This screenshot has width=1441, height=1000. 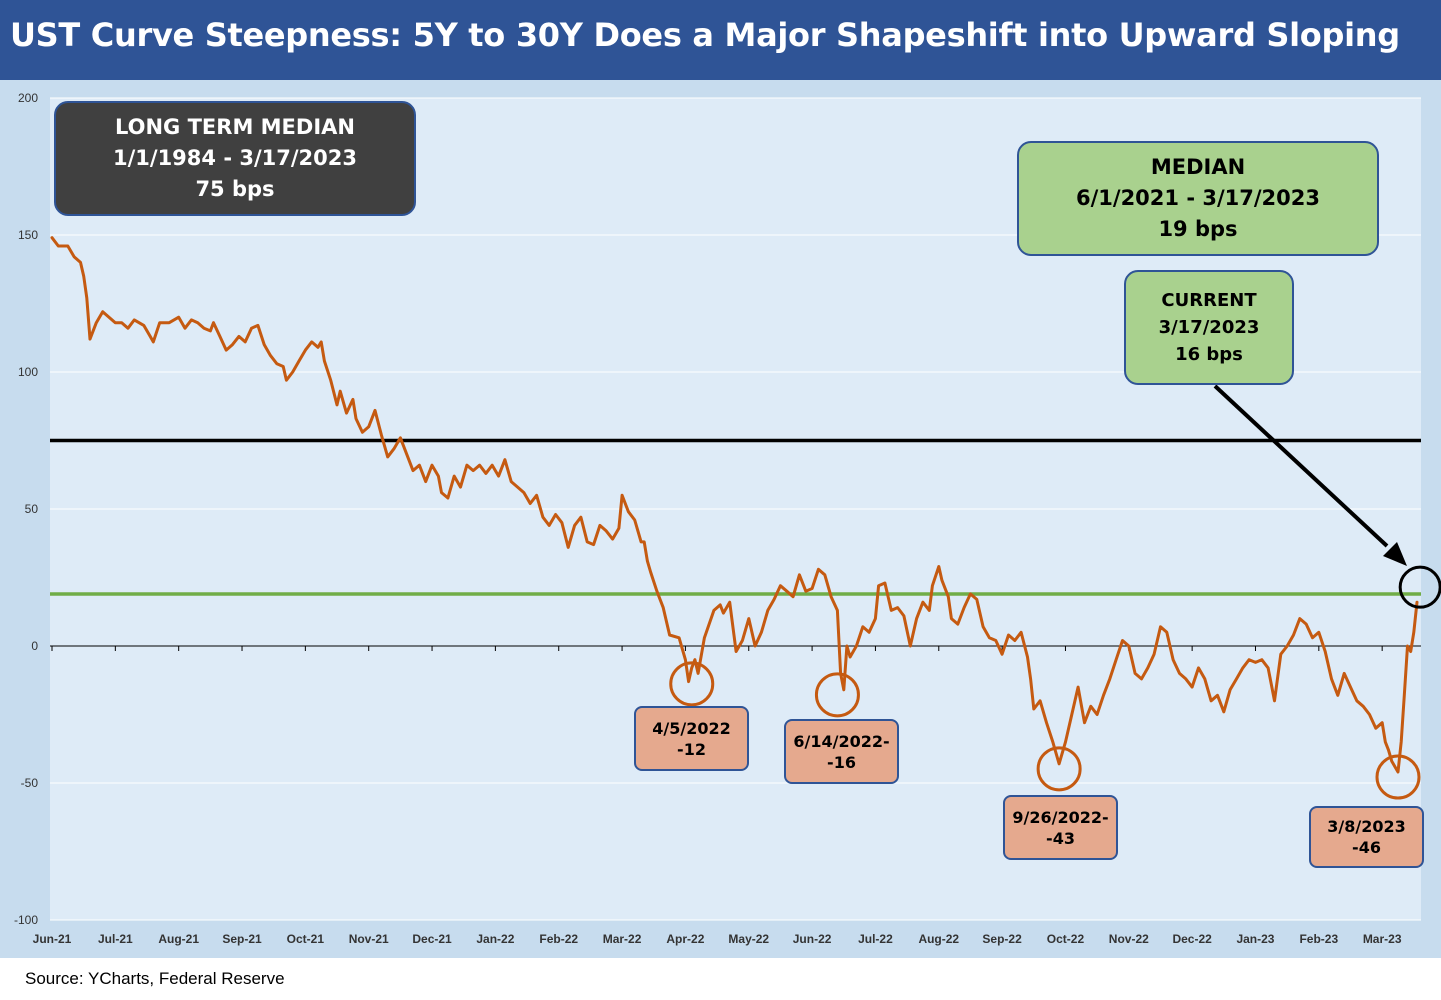 I want to click on x-tick-label: Aug-22, so click(x=938, y=939).